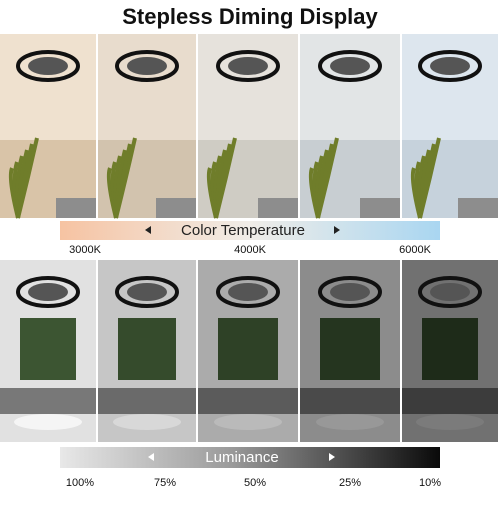 Image resolution: width=500 pixels, height=505 pixels. What do you see at coordinates (430, 483) in the screenshot?
I see `luminance-stop: 10%` at bounding box center [430, 483].